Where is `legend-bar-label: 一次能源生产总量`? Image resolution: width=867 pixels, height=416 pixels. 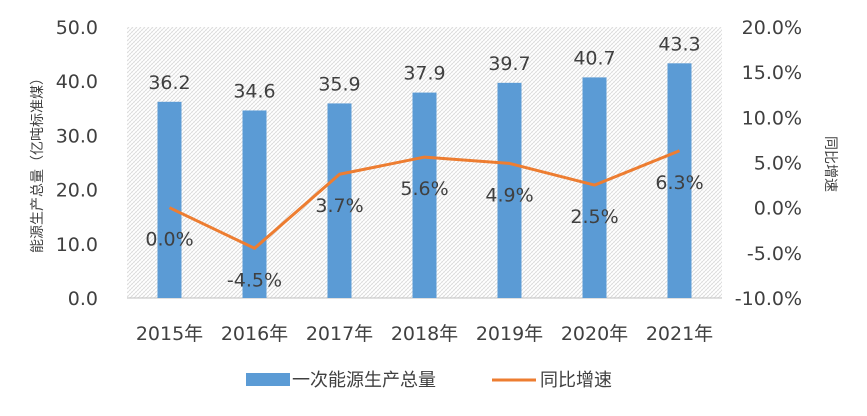
legend-bar-label: 一次能源生产总量 is located at coordinates (364, 380).